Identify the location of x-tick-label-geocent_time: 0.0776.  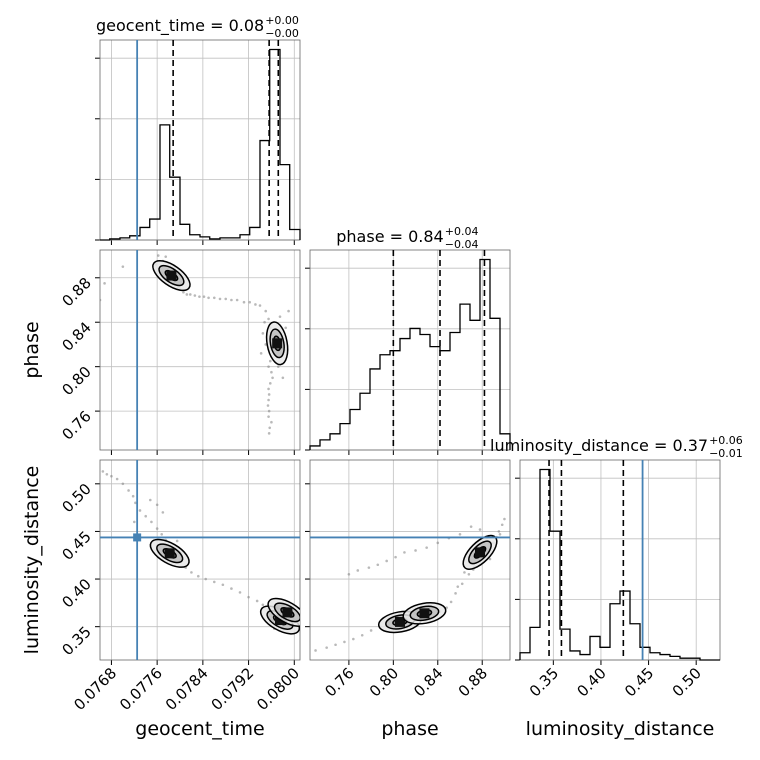
(141, 689).